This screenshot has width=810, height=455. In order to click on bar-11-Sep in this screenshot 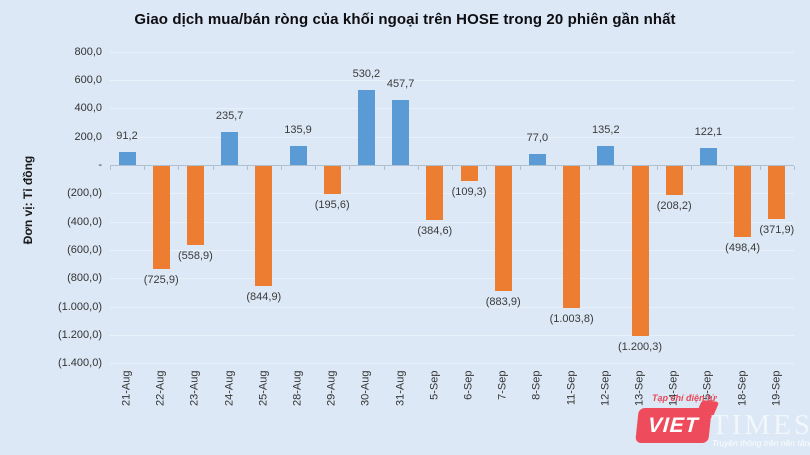, I will do `click(572, 237)`.